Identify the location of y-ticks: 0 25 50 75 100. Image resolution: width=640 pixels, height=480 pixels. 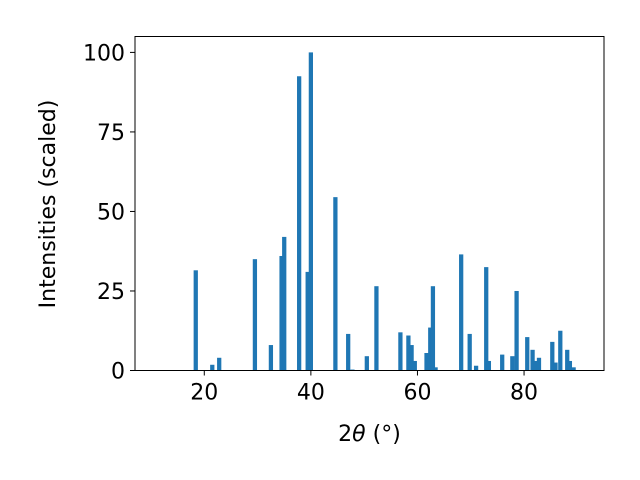
(109, 213).